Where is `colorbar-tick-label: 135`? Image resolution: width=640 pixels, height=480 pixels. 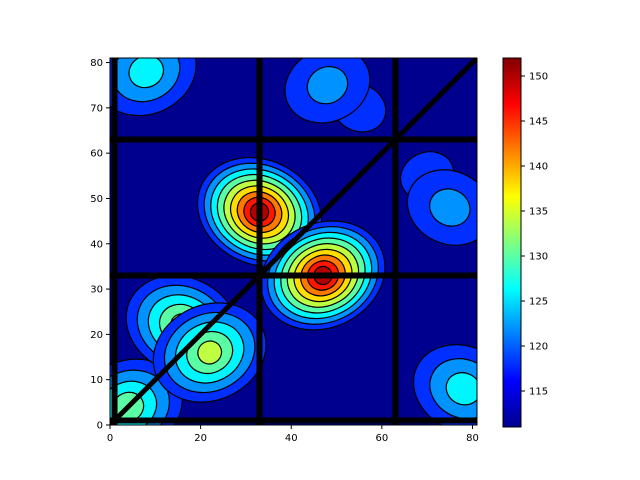
colorbar-tick-label: 135 is located at coordinates (538, 212).